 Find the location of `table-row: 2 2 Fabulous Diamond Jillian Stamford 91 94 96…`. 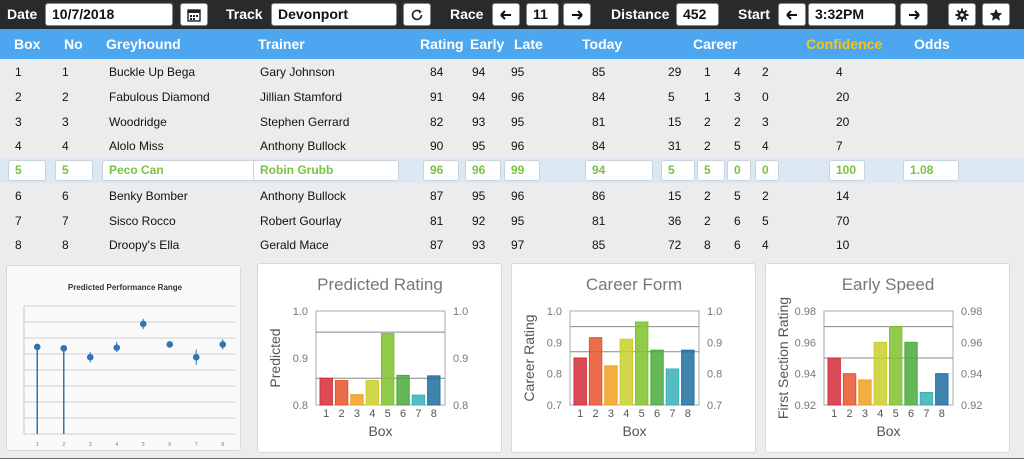

table-row: 2 2 Fabulous Diamond Jillian Stamford 91 94 96… is located at coordinates (512, 96).